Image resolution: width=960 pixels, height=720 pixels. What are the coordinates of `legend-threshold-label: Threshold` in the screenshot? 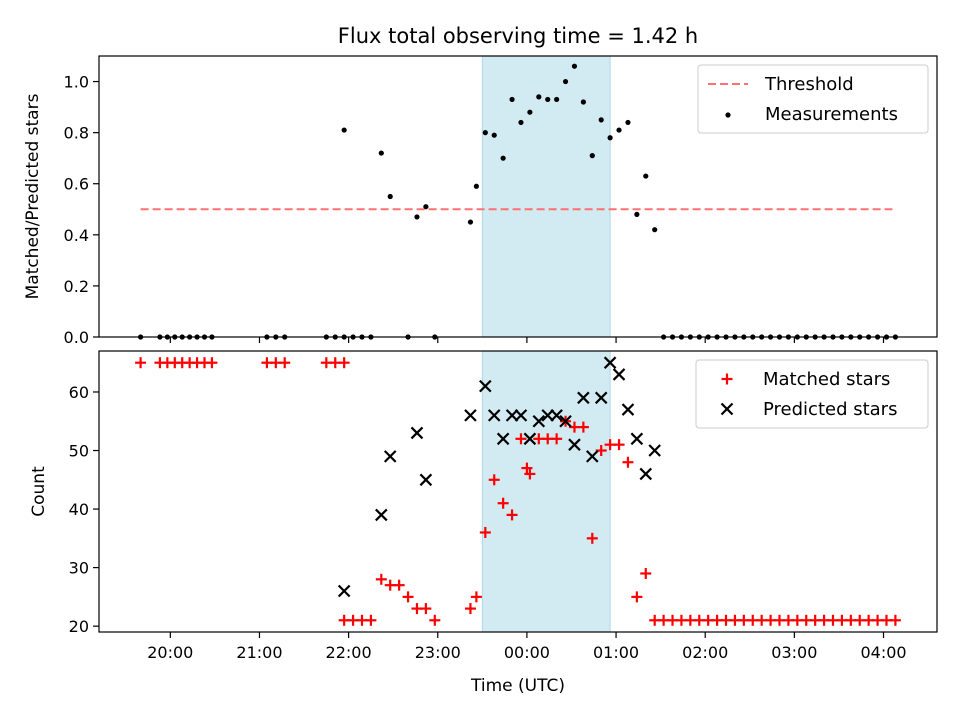 It's located at (809, 84).